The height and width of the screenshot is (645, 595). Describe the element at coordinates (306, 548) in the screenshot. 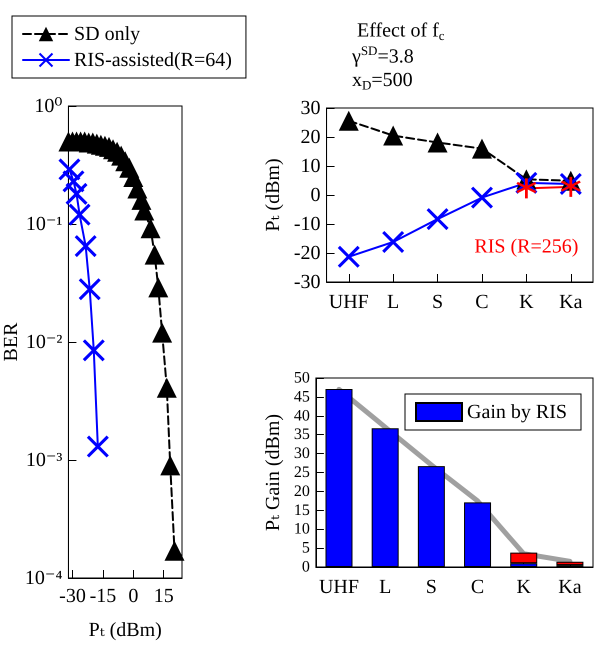

I see `y-tick-label: 5` at that location.